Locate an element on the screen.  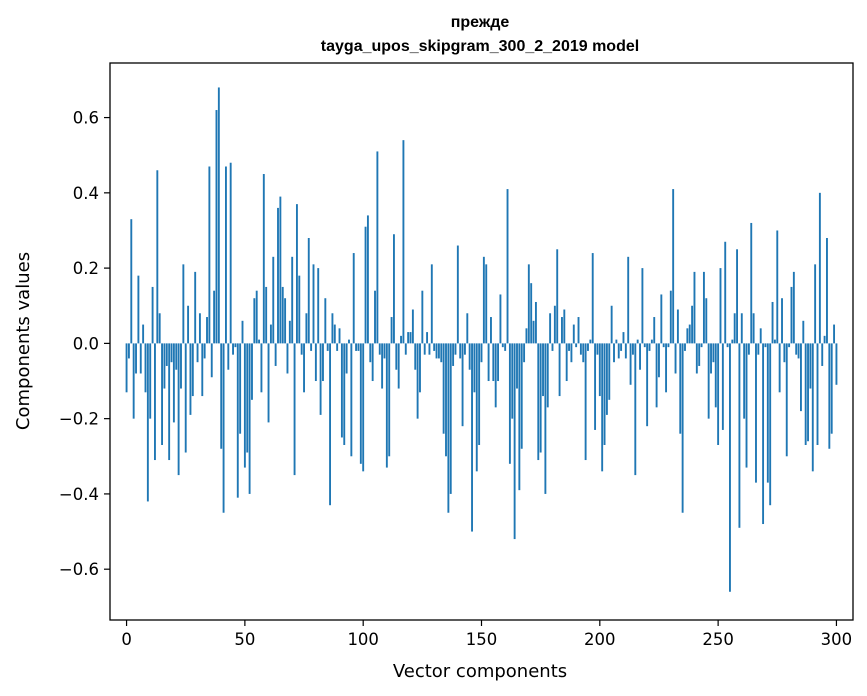
y-tick-label-5: −0.4 is located at coordinates (79, 494).